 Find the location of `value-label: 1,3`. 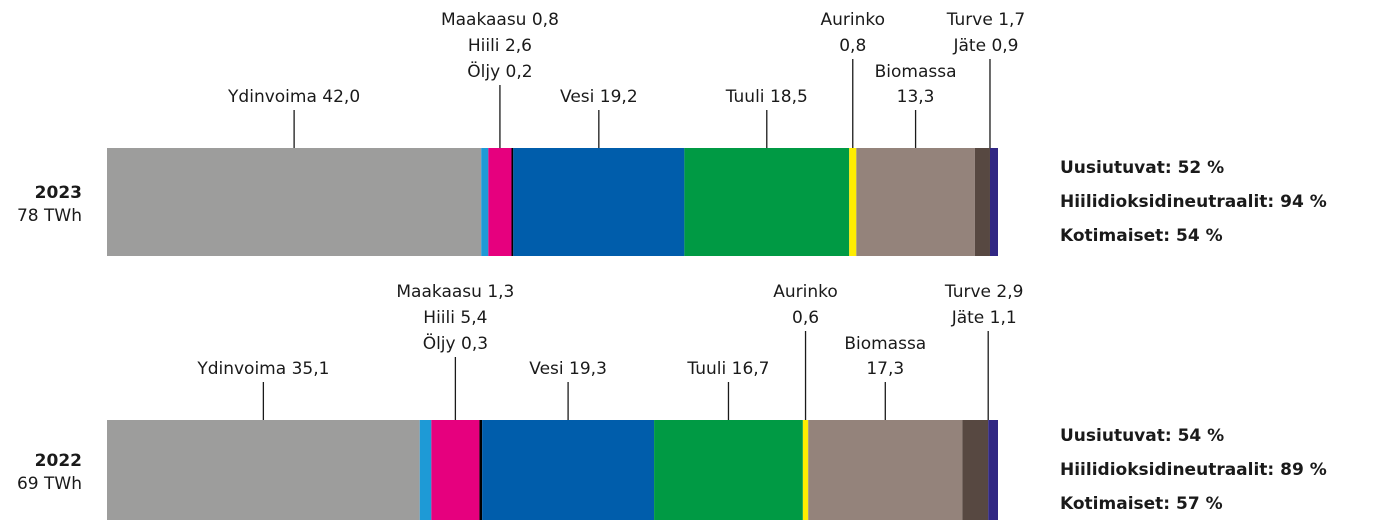

value-label: 1,3 is located at coordinates (500, 292).